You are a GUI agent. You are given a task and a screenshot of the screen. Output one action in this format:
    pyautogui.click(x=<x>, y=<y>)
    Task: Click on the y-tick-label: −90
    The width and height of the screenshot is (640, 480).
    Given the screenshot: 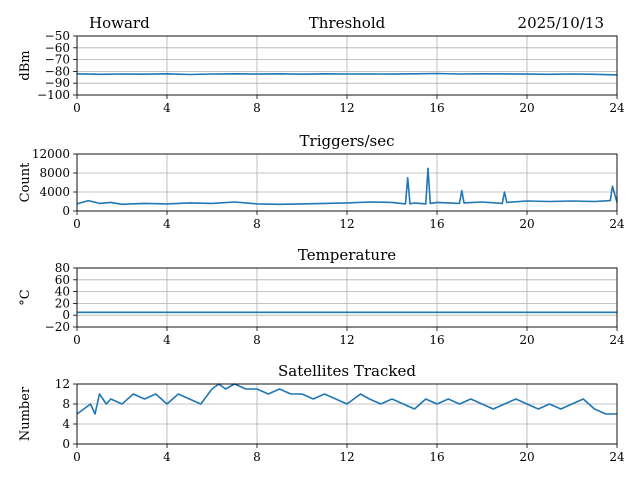 What is the action you would take?
    pyautogui.click(x=57, y=83)
    